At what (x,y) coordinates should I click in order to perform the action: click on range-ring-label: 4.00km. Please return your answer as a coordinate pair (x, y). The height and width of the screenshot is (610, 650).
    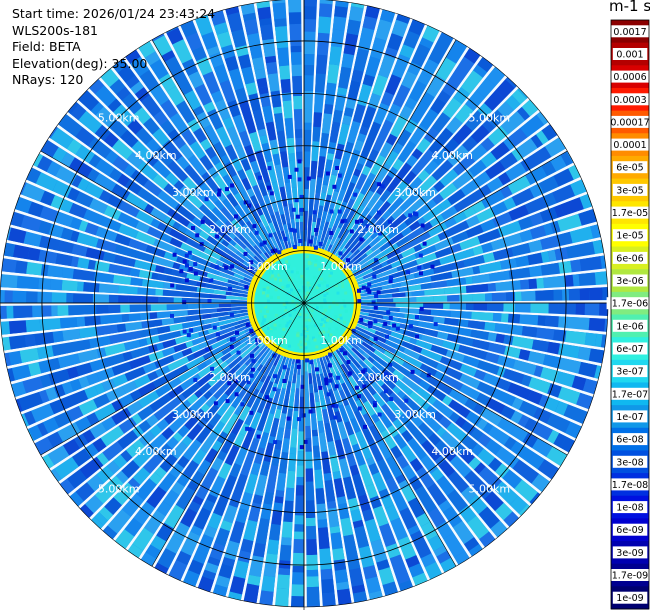
    Looking at the image, I should click on (452, 451).